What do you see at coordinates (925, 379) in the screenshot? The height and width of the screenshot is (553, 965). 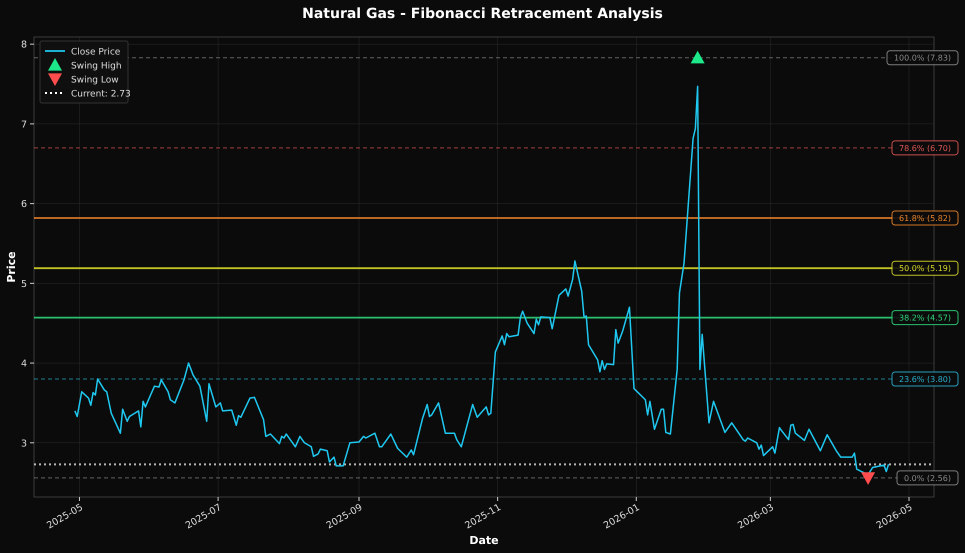 I see `ref-line-label: 23.6% (3.80)` at bounding box center [925, 379].